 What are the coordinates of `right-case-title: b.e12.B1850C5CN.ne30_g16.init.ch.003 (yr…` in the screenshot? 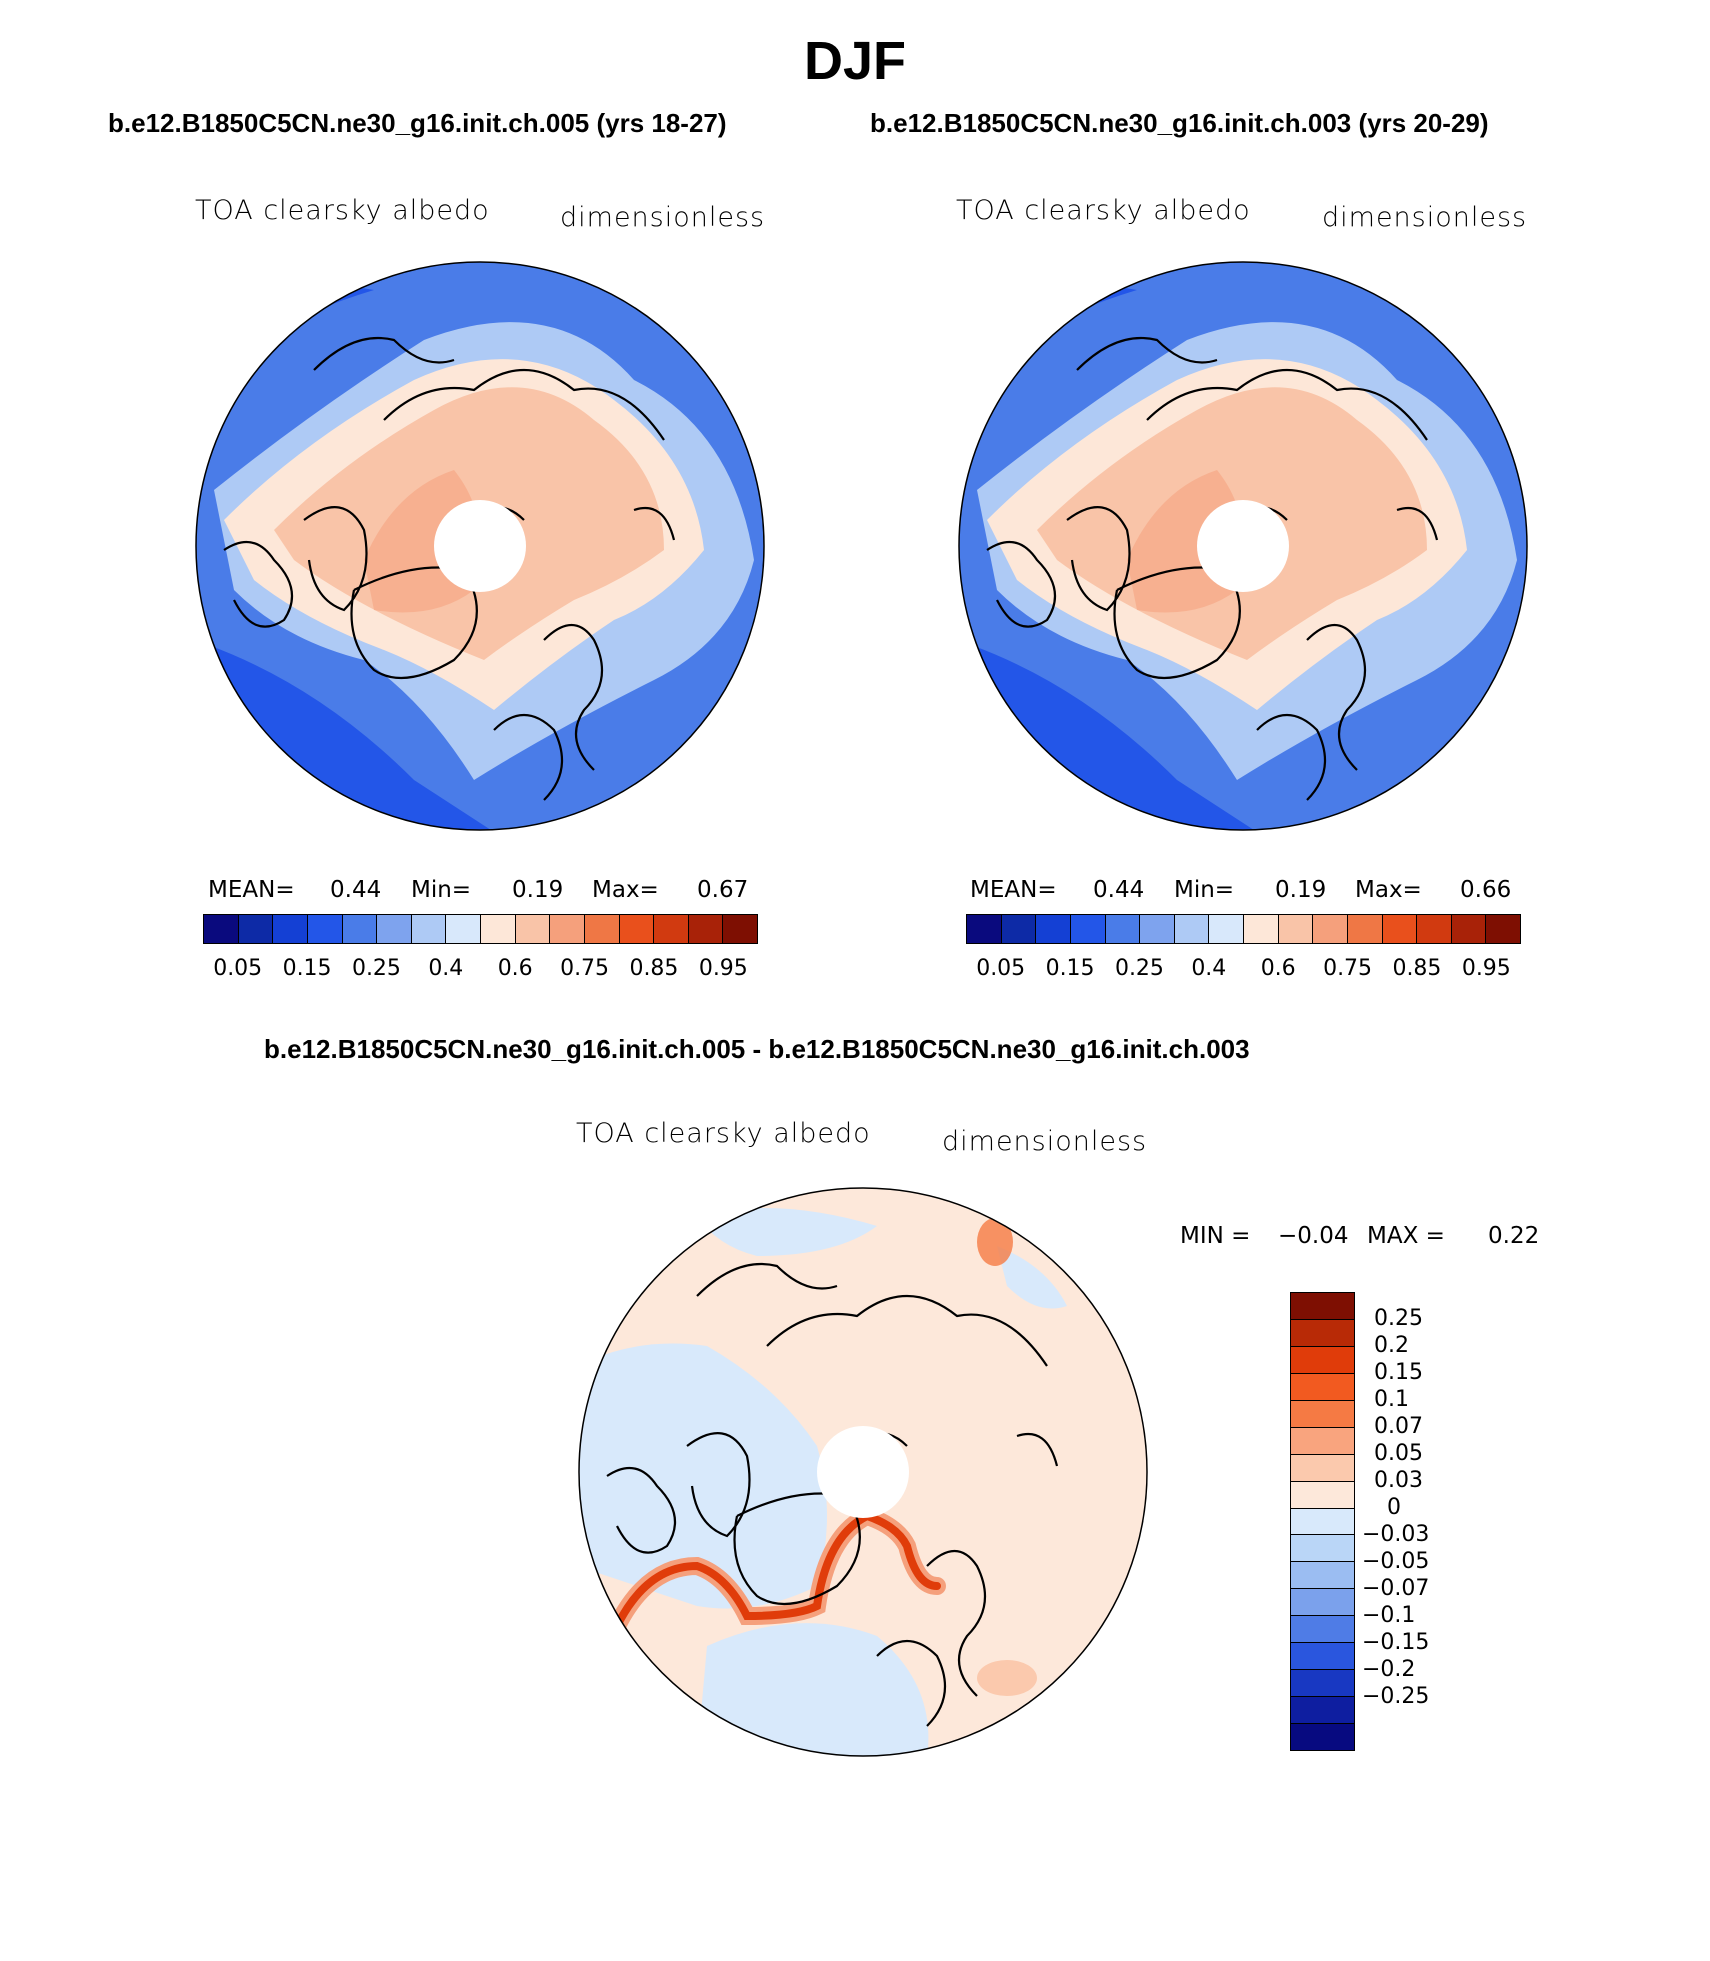 It's located at (1179, 123).